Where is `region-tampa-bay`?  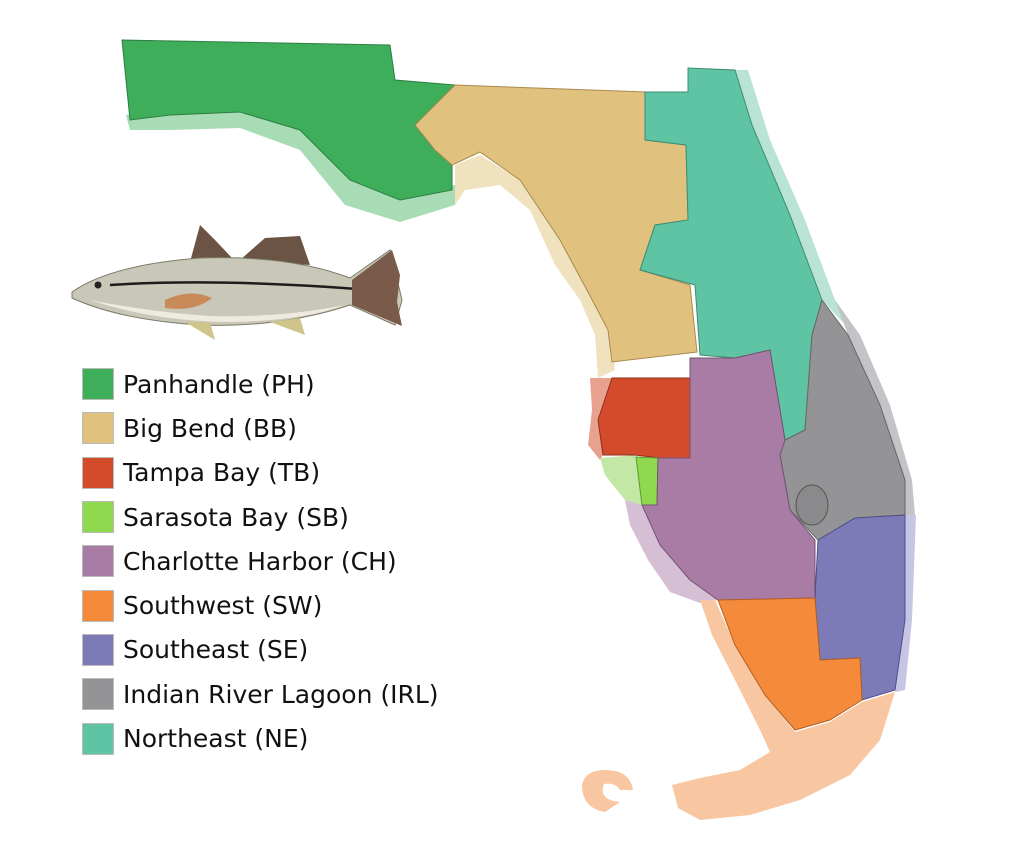 region-tampa-bay is located at coordinates (644, 418).